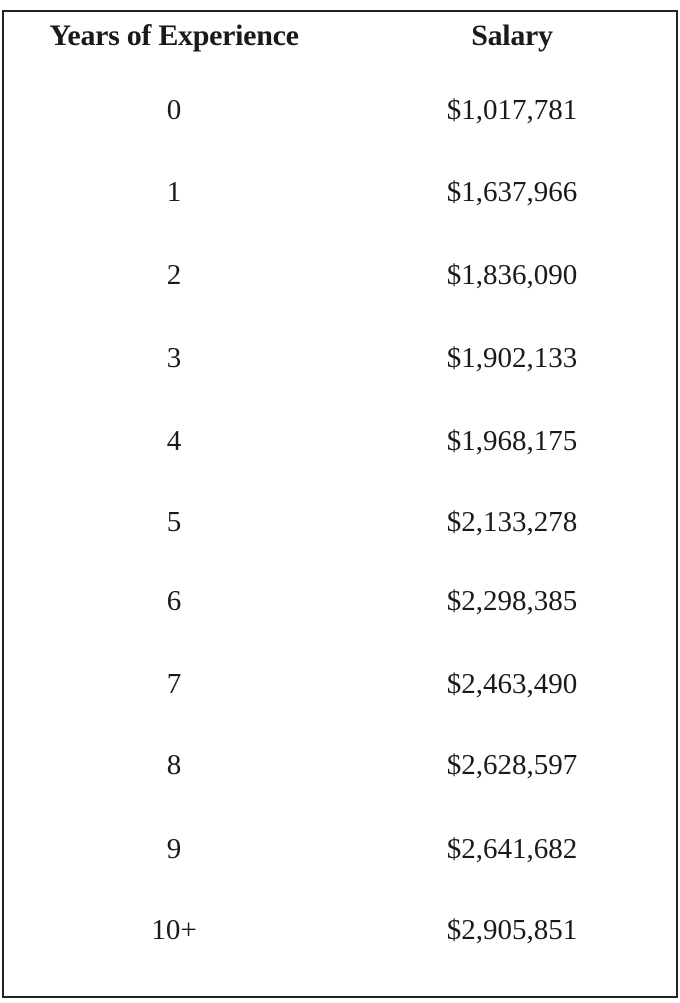  I want to click on table-row: 0 $1,017,781, so click(340, 110).